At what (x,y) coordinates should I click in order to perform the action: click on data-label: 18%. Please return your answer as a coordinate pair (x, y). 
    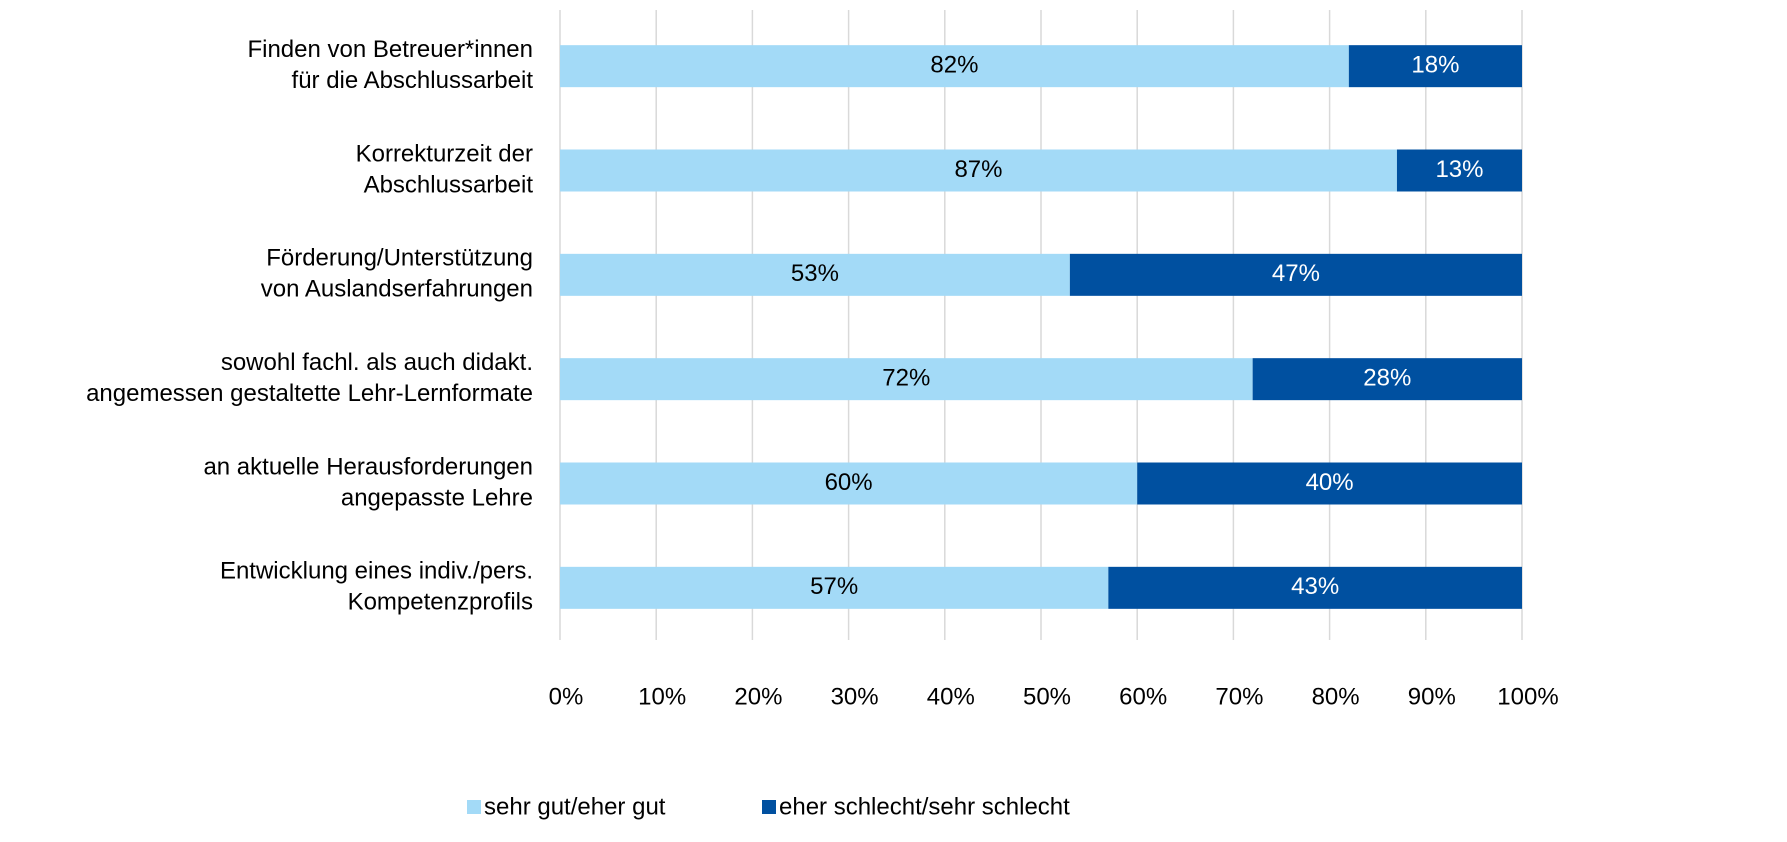
    Looking at the image, I should click on (1435, 65).